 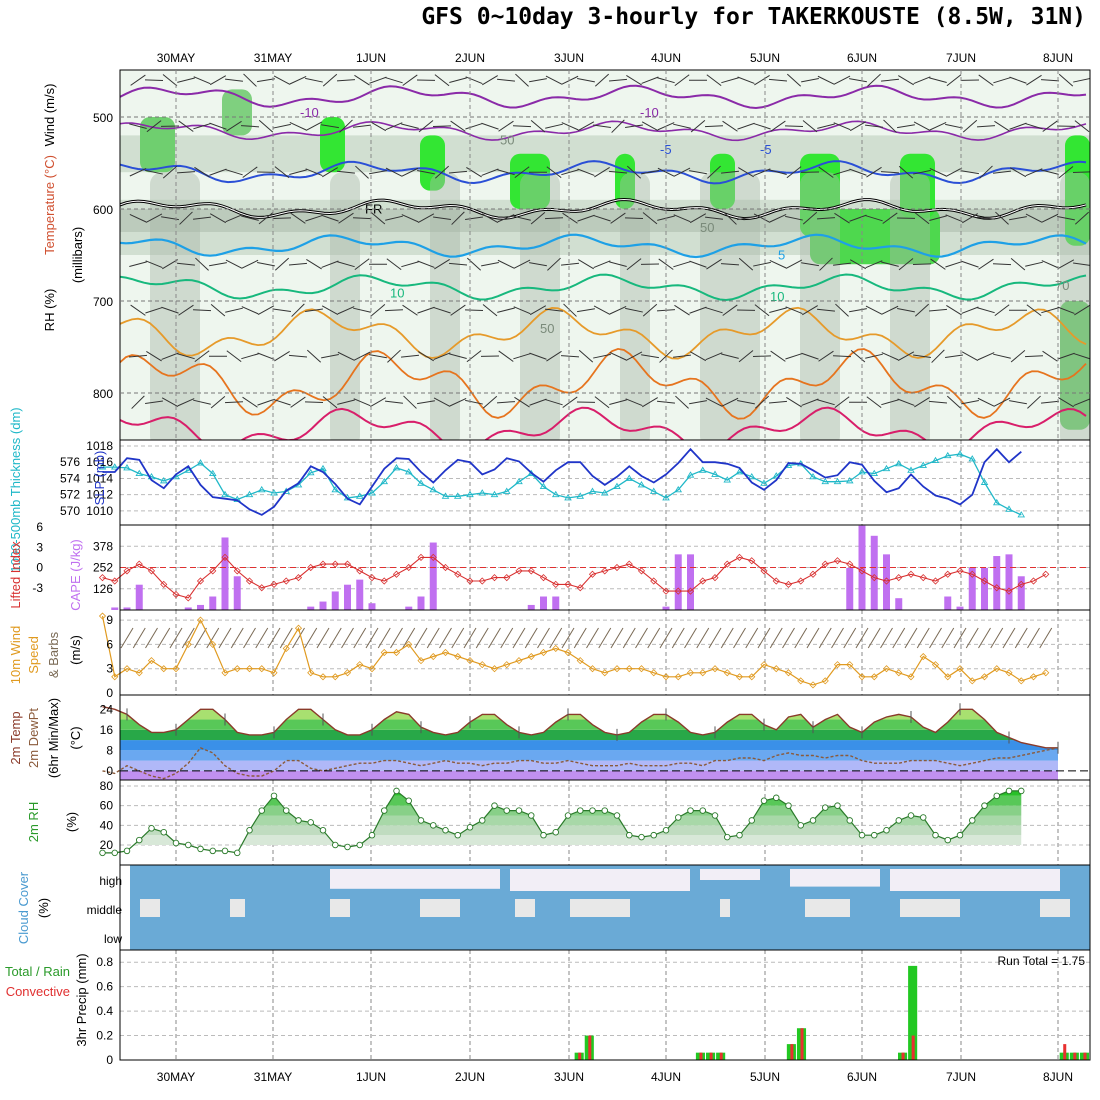 I want to click on cloud-middle, so click(x=440, y=908).